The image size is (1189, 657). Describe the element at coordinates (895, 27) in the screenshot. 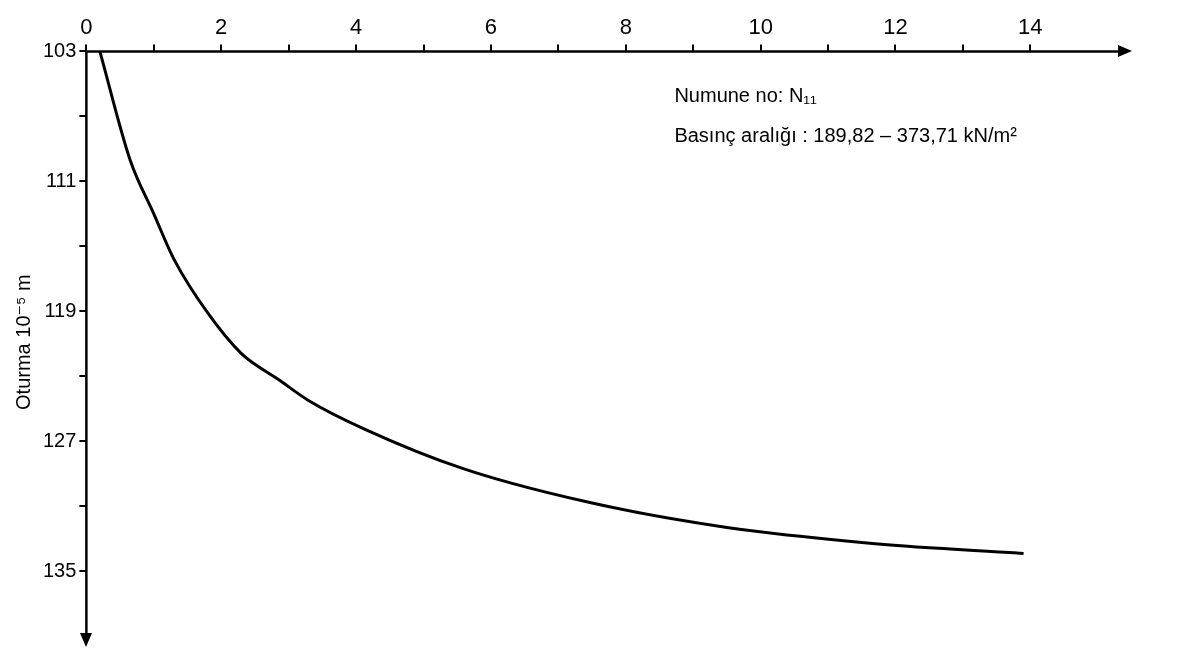

I see `x-tick-label: 12` at that location.